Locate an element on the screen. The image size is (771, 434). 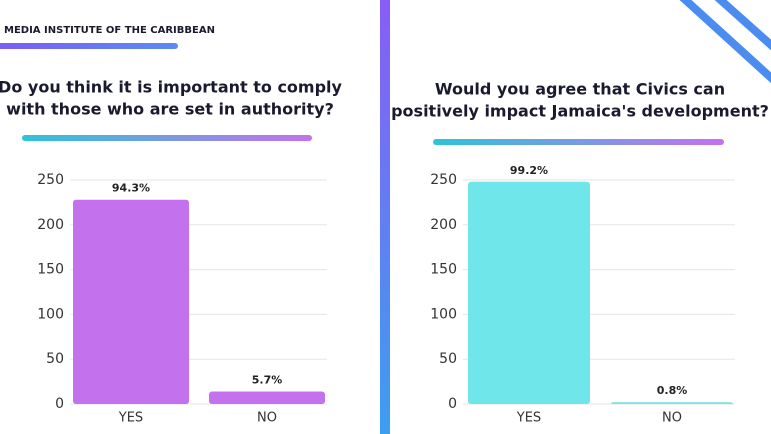
value-label: 0.8% is located at coordinates (672, 390).